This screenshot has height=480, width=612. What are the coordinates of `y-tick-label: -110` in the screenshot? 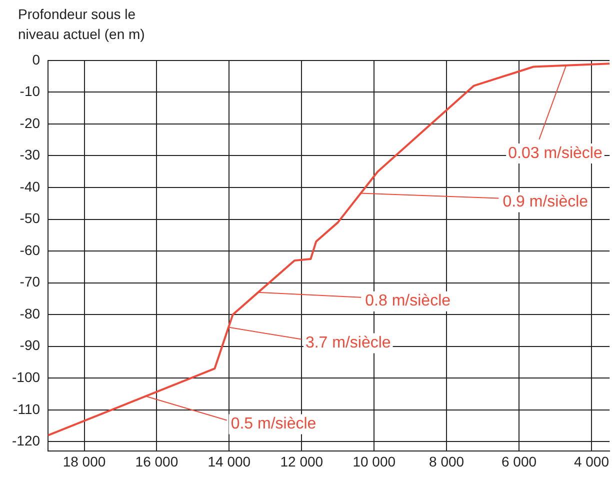 It's located at (26, 408).